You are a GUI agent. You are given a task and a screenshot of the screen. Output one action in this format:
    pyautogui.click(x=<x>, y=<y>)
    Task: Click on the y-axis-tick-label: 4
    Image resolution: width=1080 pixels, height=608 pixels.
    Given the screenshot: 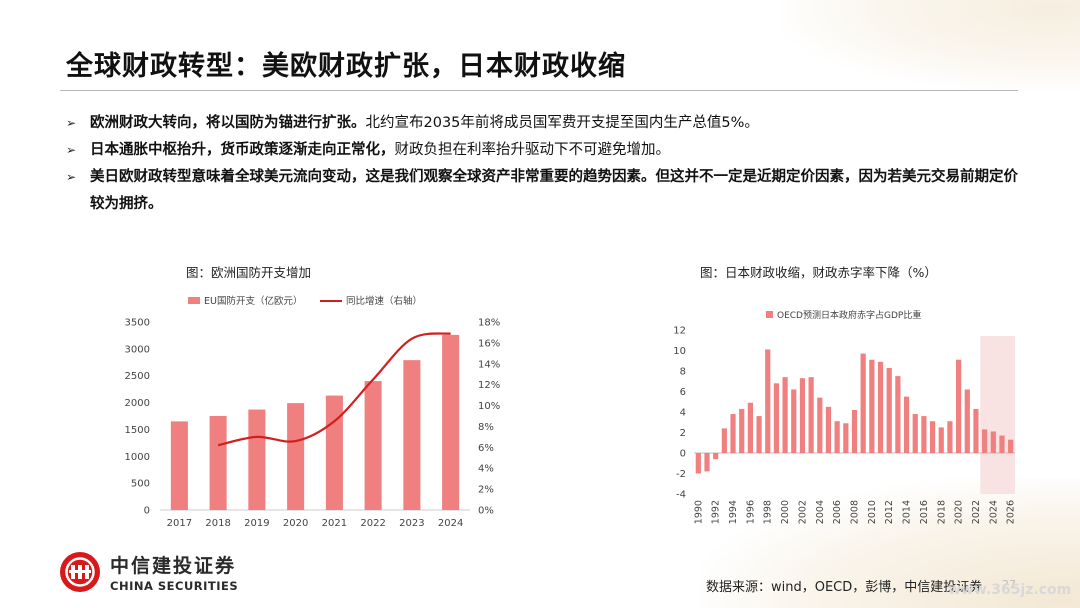 What is the action you would take?
    pyautogui.click(x=683, y=413)
    